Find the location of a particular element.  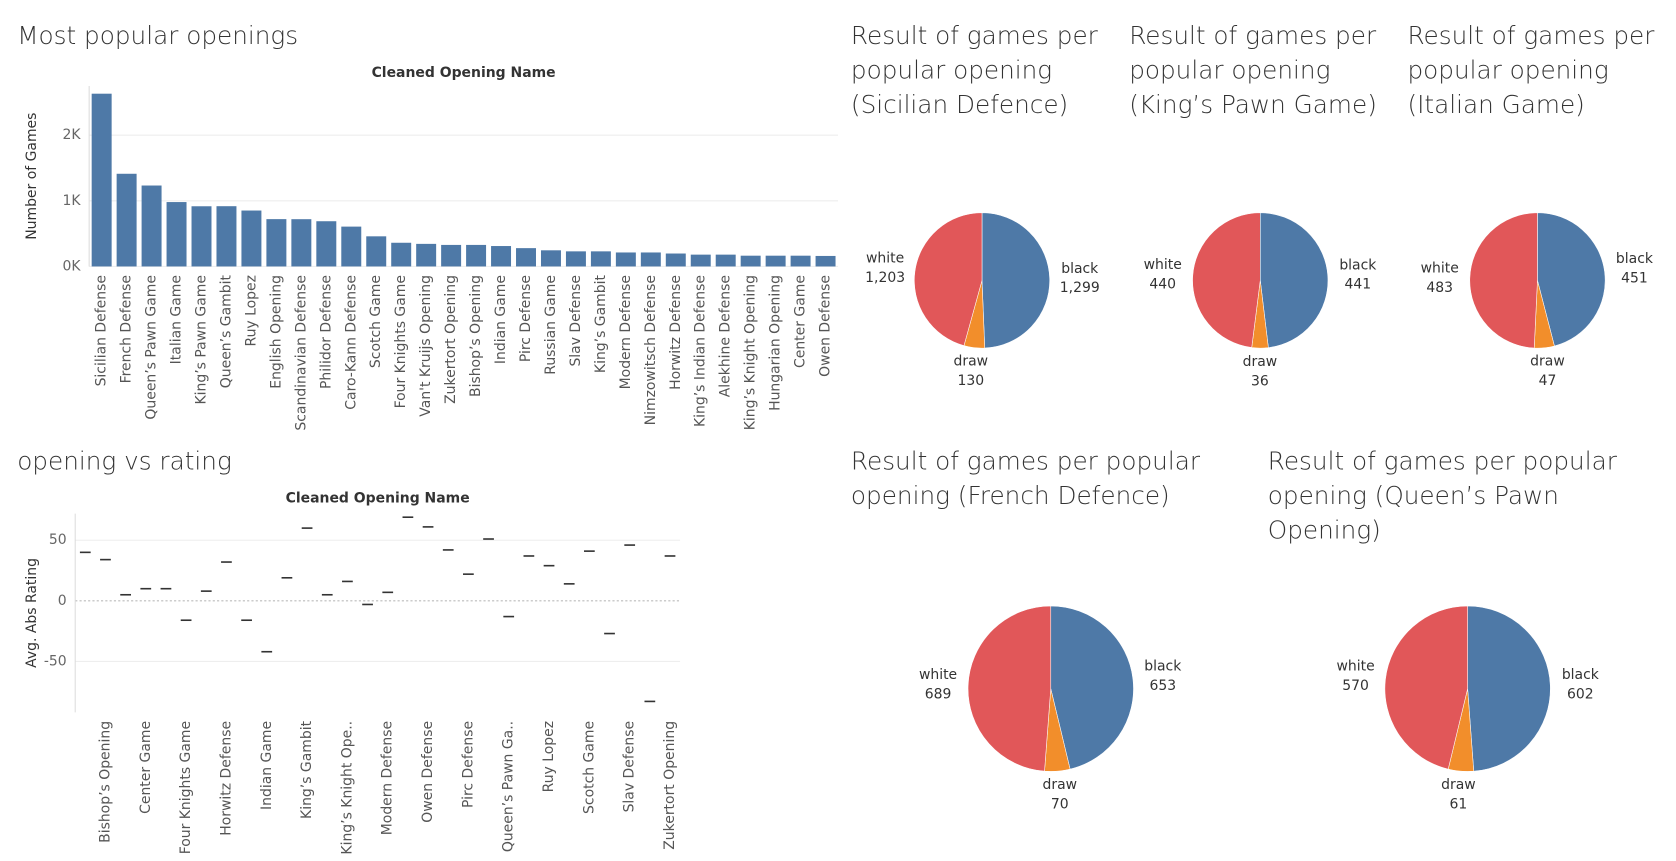

y-axis-title: Avg. Abs Rating is located at coordinates (32, 613).